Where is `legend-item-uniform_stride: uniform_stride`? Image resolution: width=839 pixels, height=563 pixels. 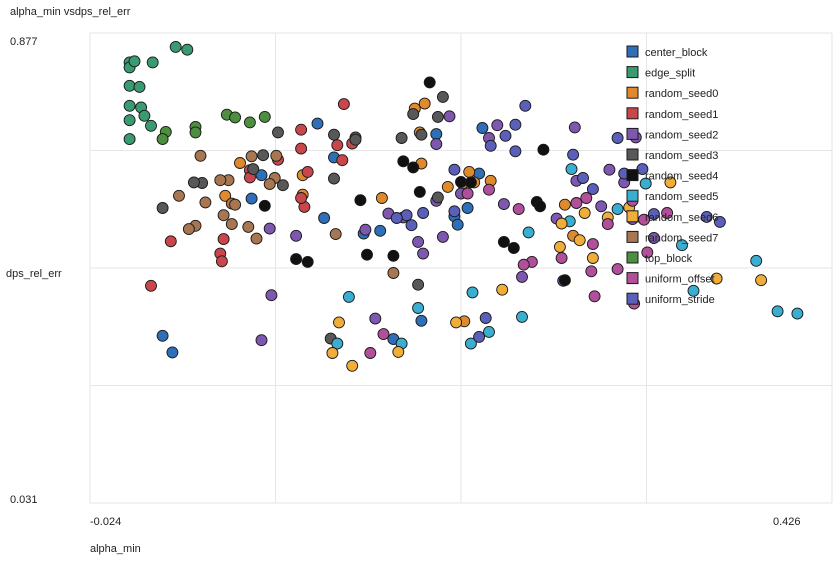 legend-item-uniform_stride: uniform_stride is located at coordinates (670, 299).